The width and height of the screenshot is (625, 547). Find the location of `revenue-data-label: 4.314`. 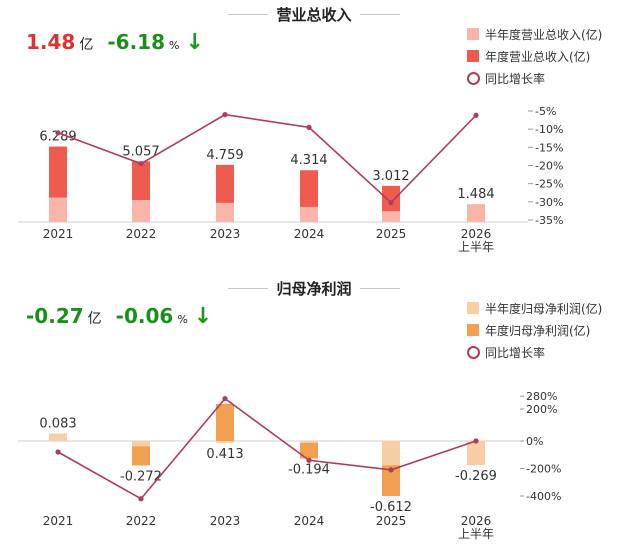

revenue-data-label: 4.314 is located at coordinates (308, 160).